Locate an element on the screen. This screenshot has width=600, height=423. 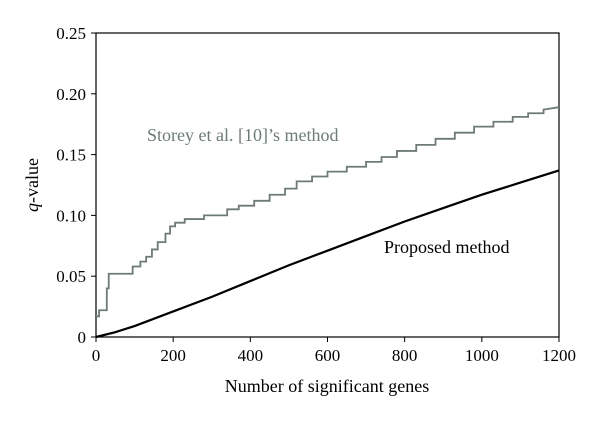
x-tick-label: 0 is located at coordinates (96, 355).